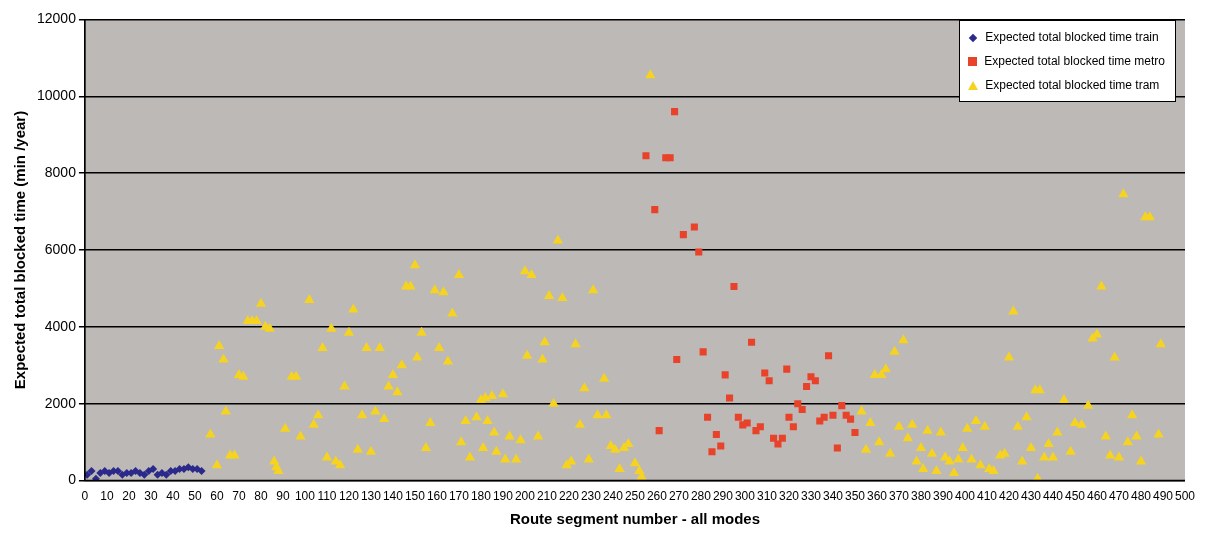  Describe the element at coordinates (657, 496) in the screenshot. I see `x-tick-label: 260` at that location.